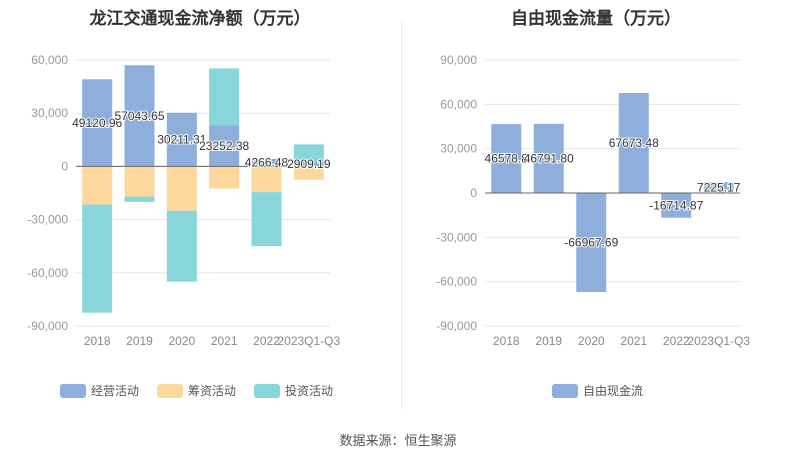 This screenshot has height=459, width=796. I want to click on left-legend: 经营活动 筹资活动 投资活动, so click(196, 390).